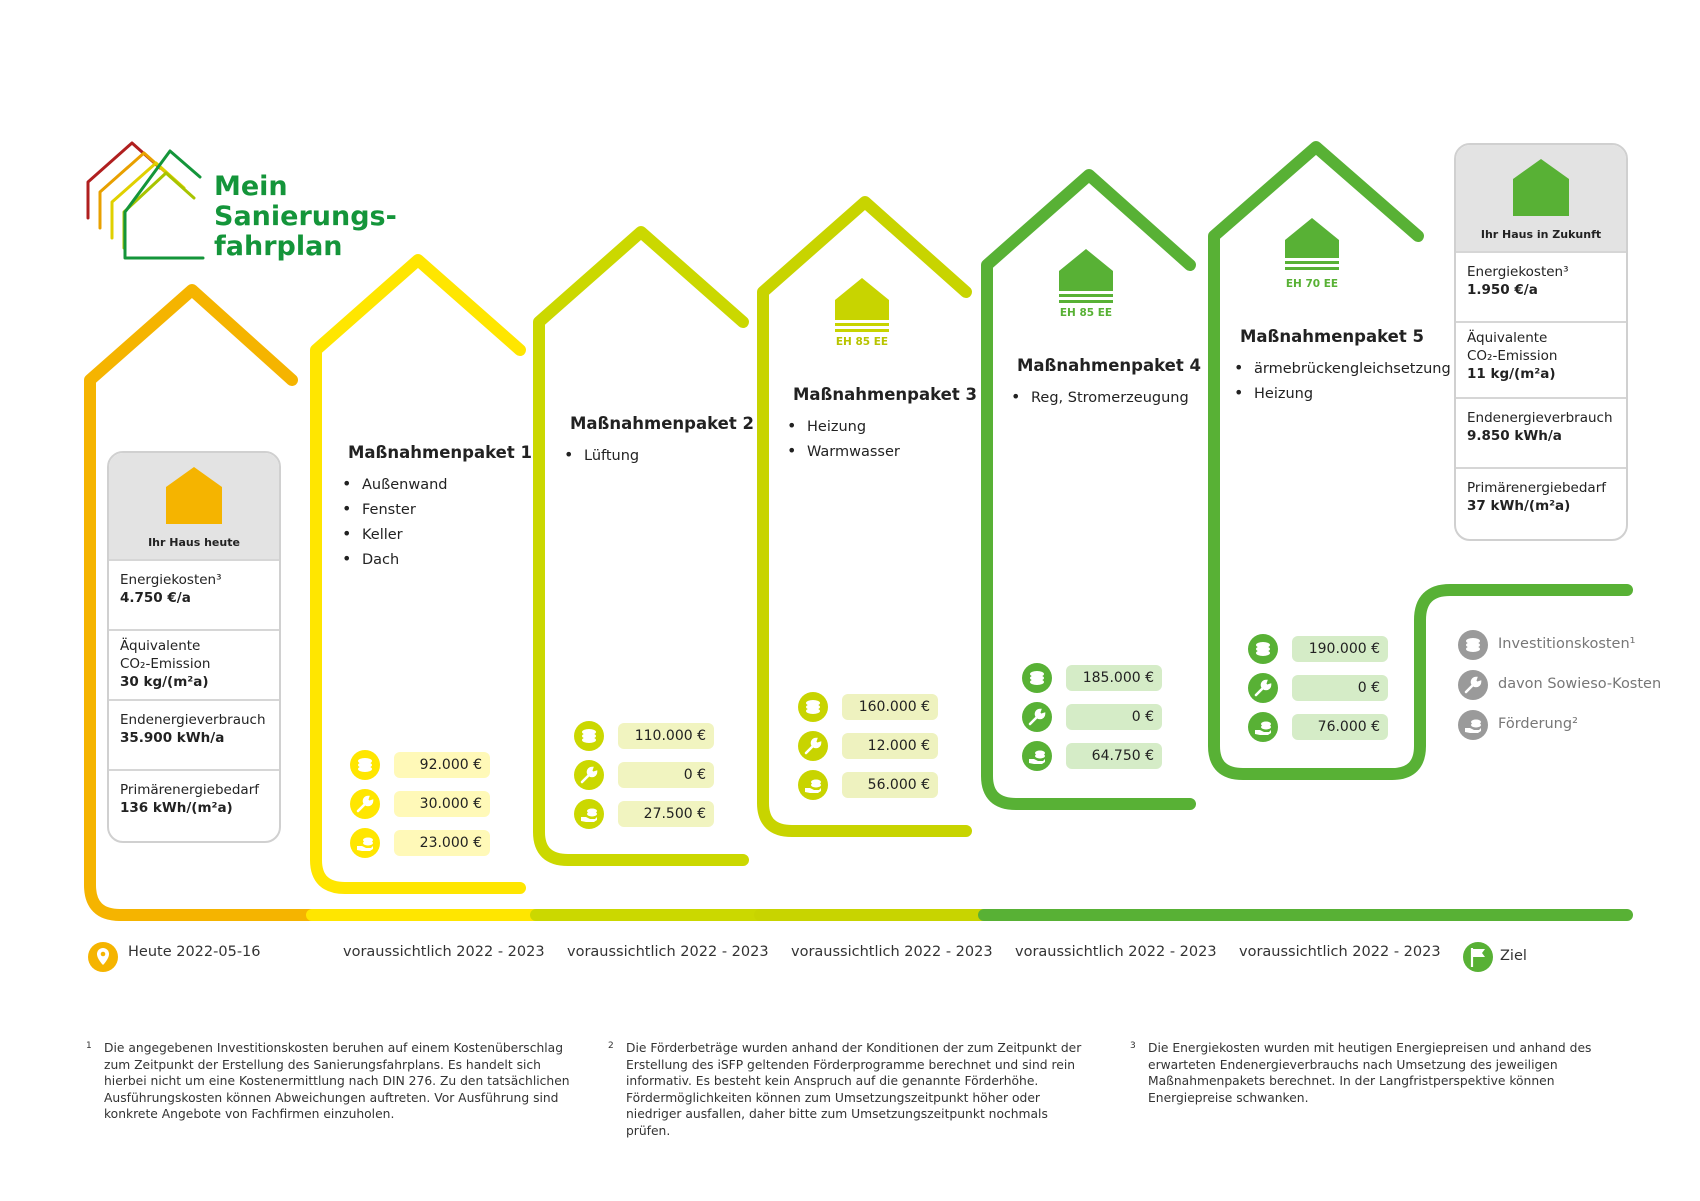  Describe the element at coordinates (1514, 436) in the screenshot. I see `future-final-energy-value: 9.850 kWh/a` at that location.